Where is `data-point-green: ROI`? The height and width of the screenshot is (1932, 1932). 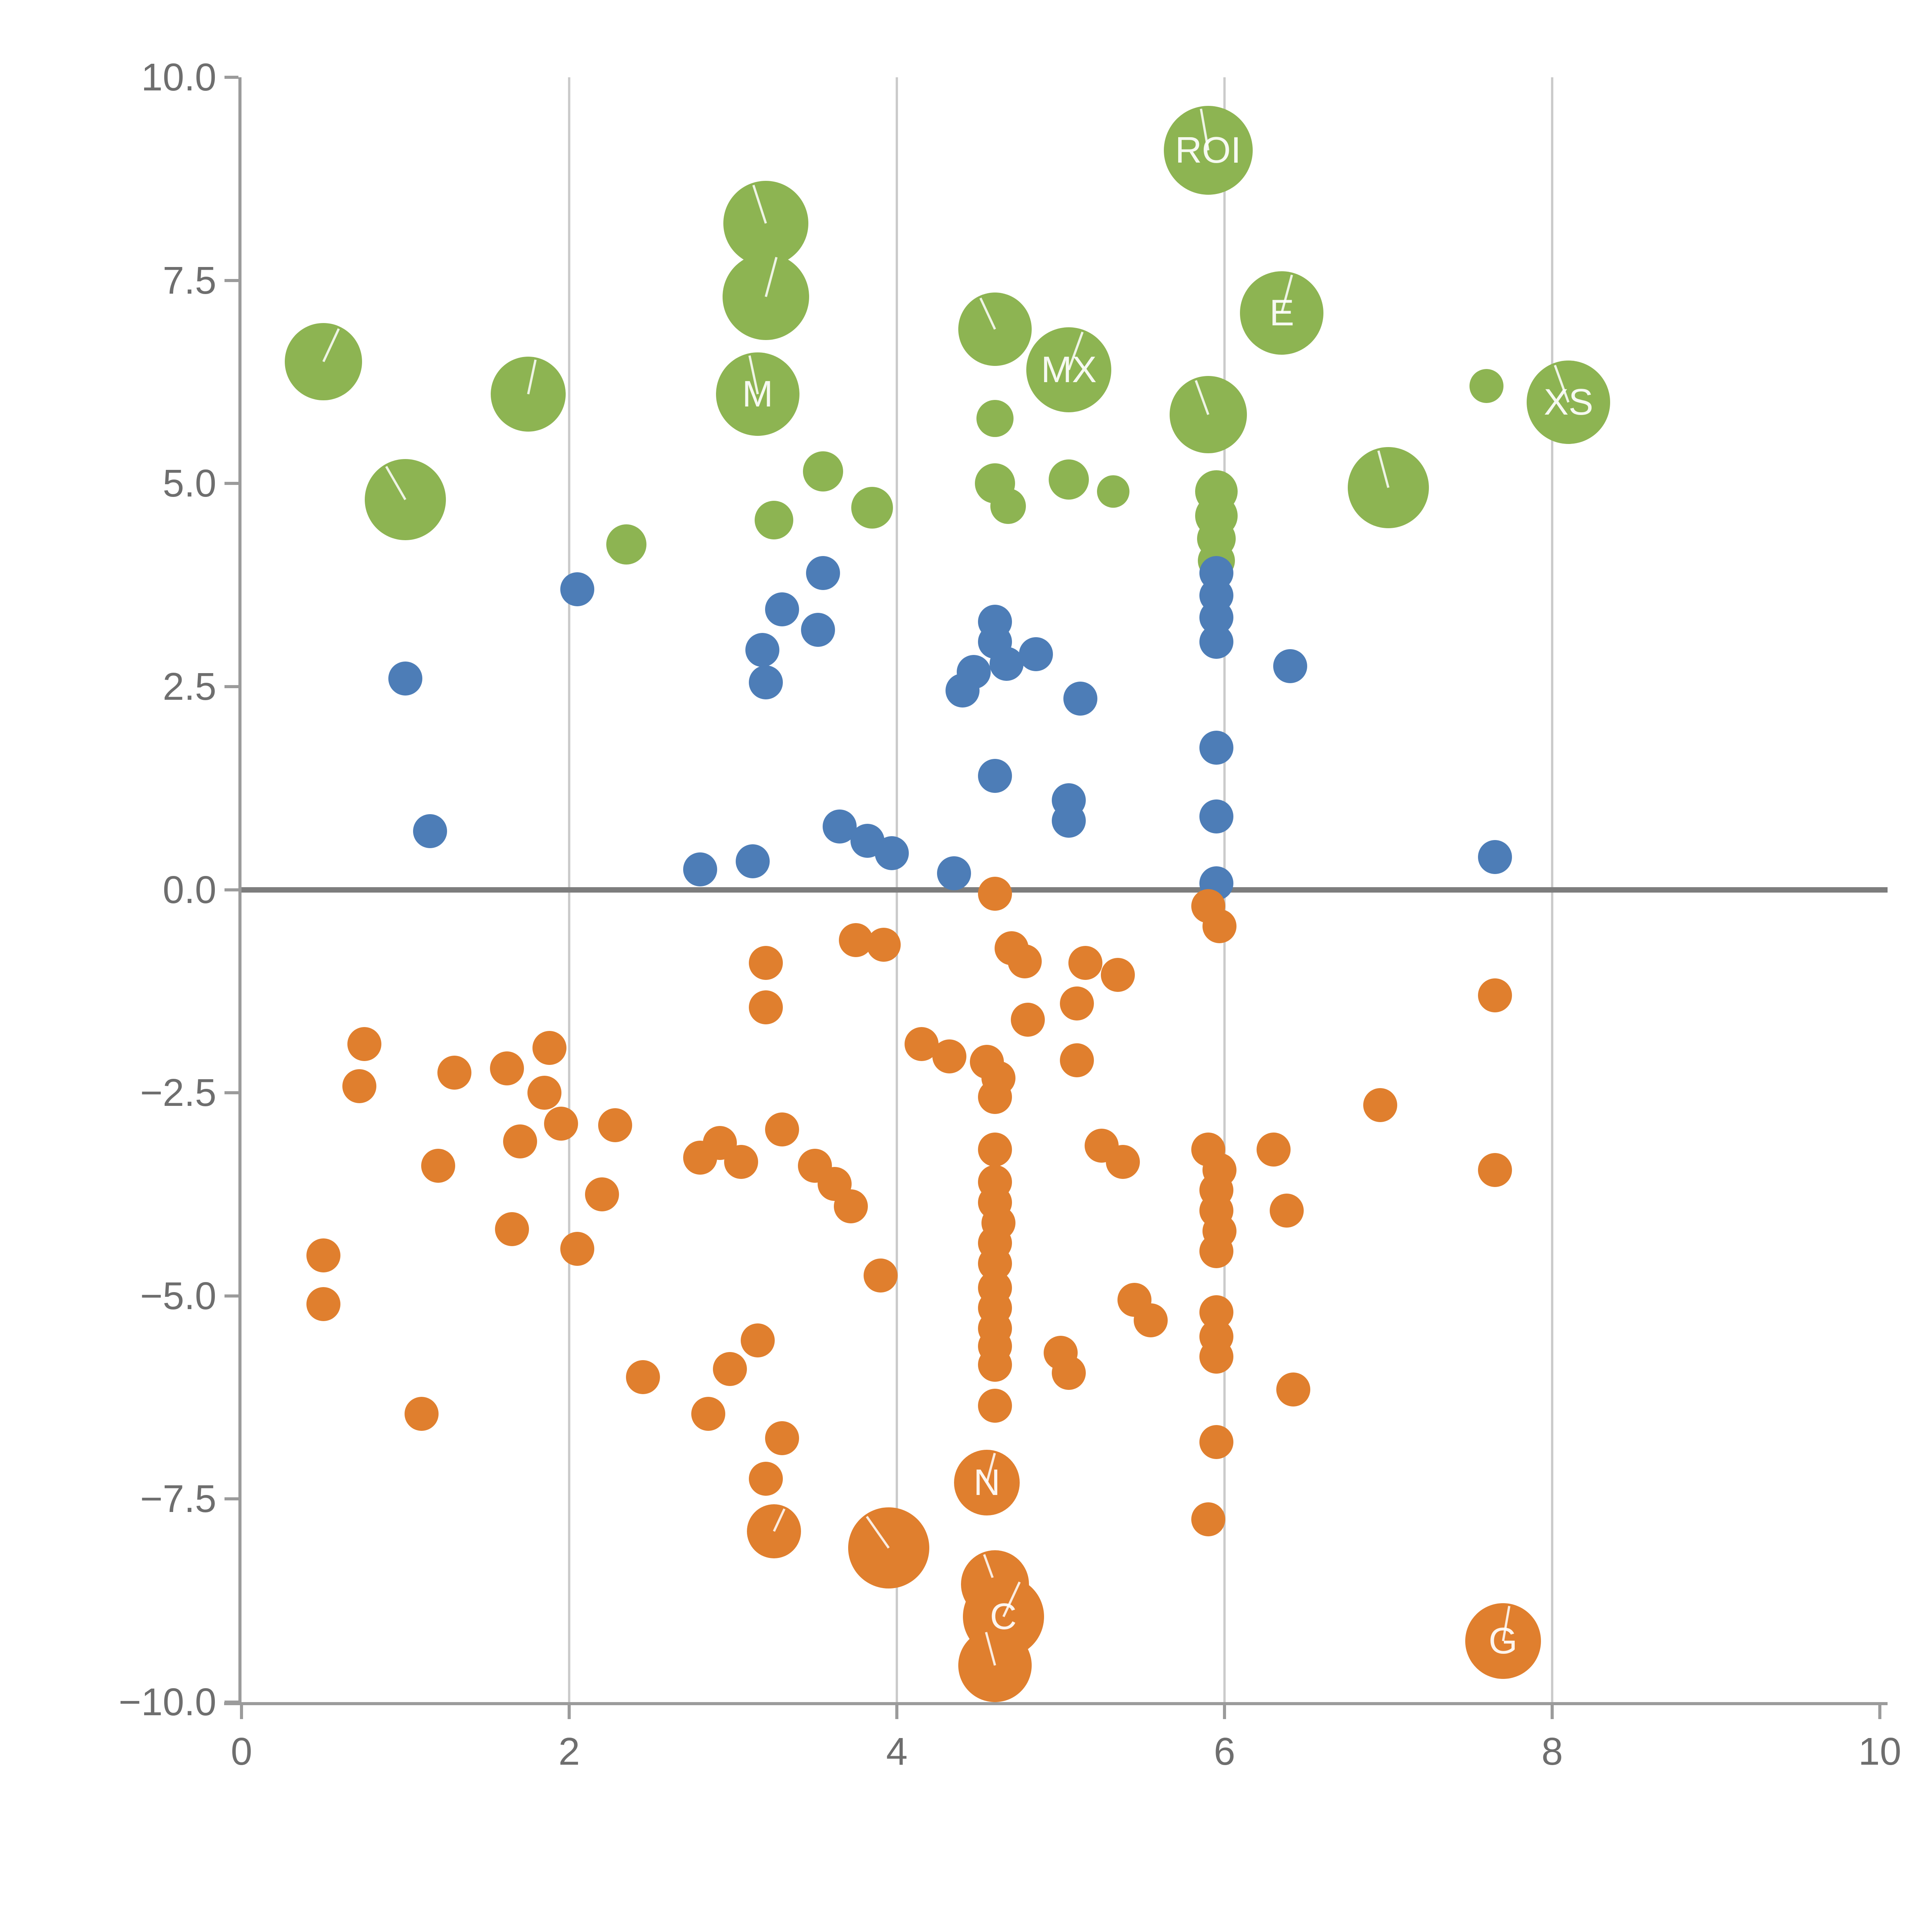
data-point-green: ROI is located at coordinates (1208, 151).